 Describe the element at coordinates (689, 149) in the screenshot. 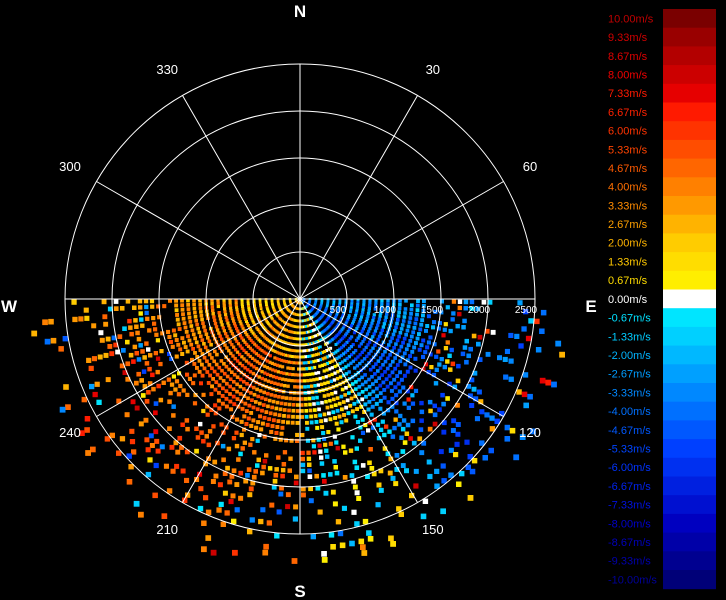

I see `colorbar-swatch` at that location.